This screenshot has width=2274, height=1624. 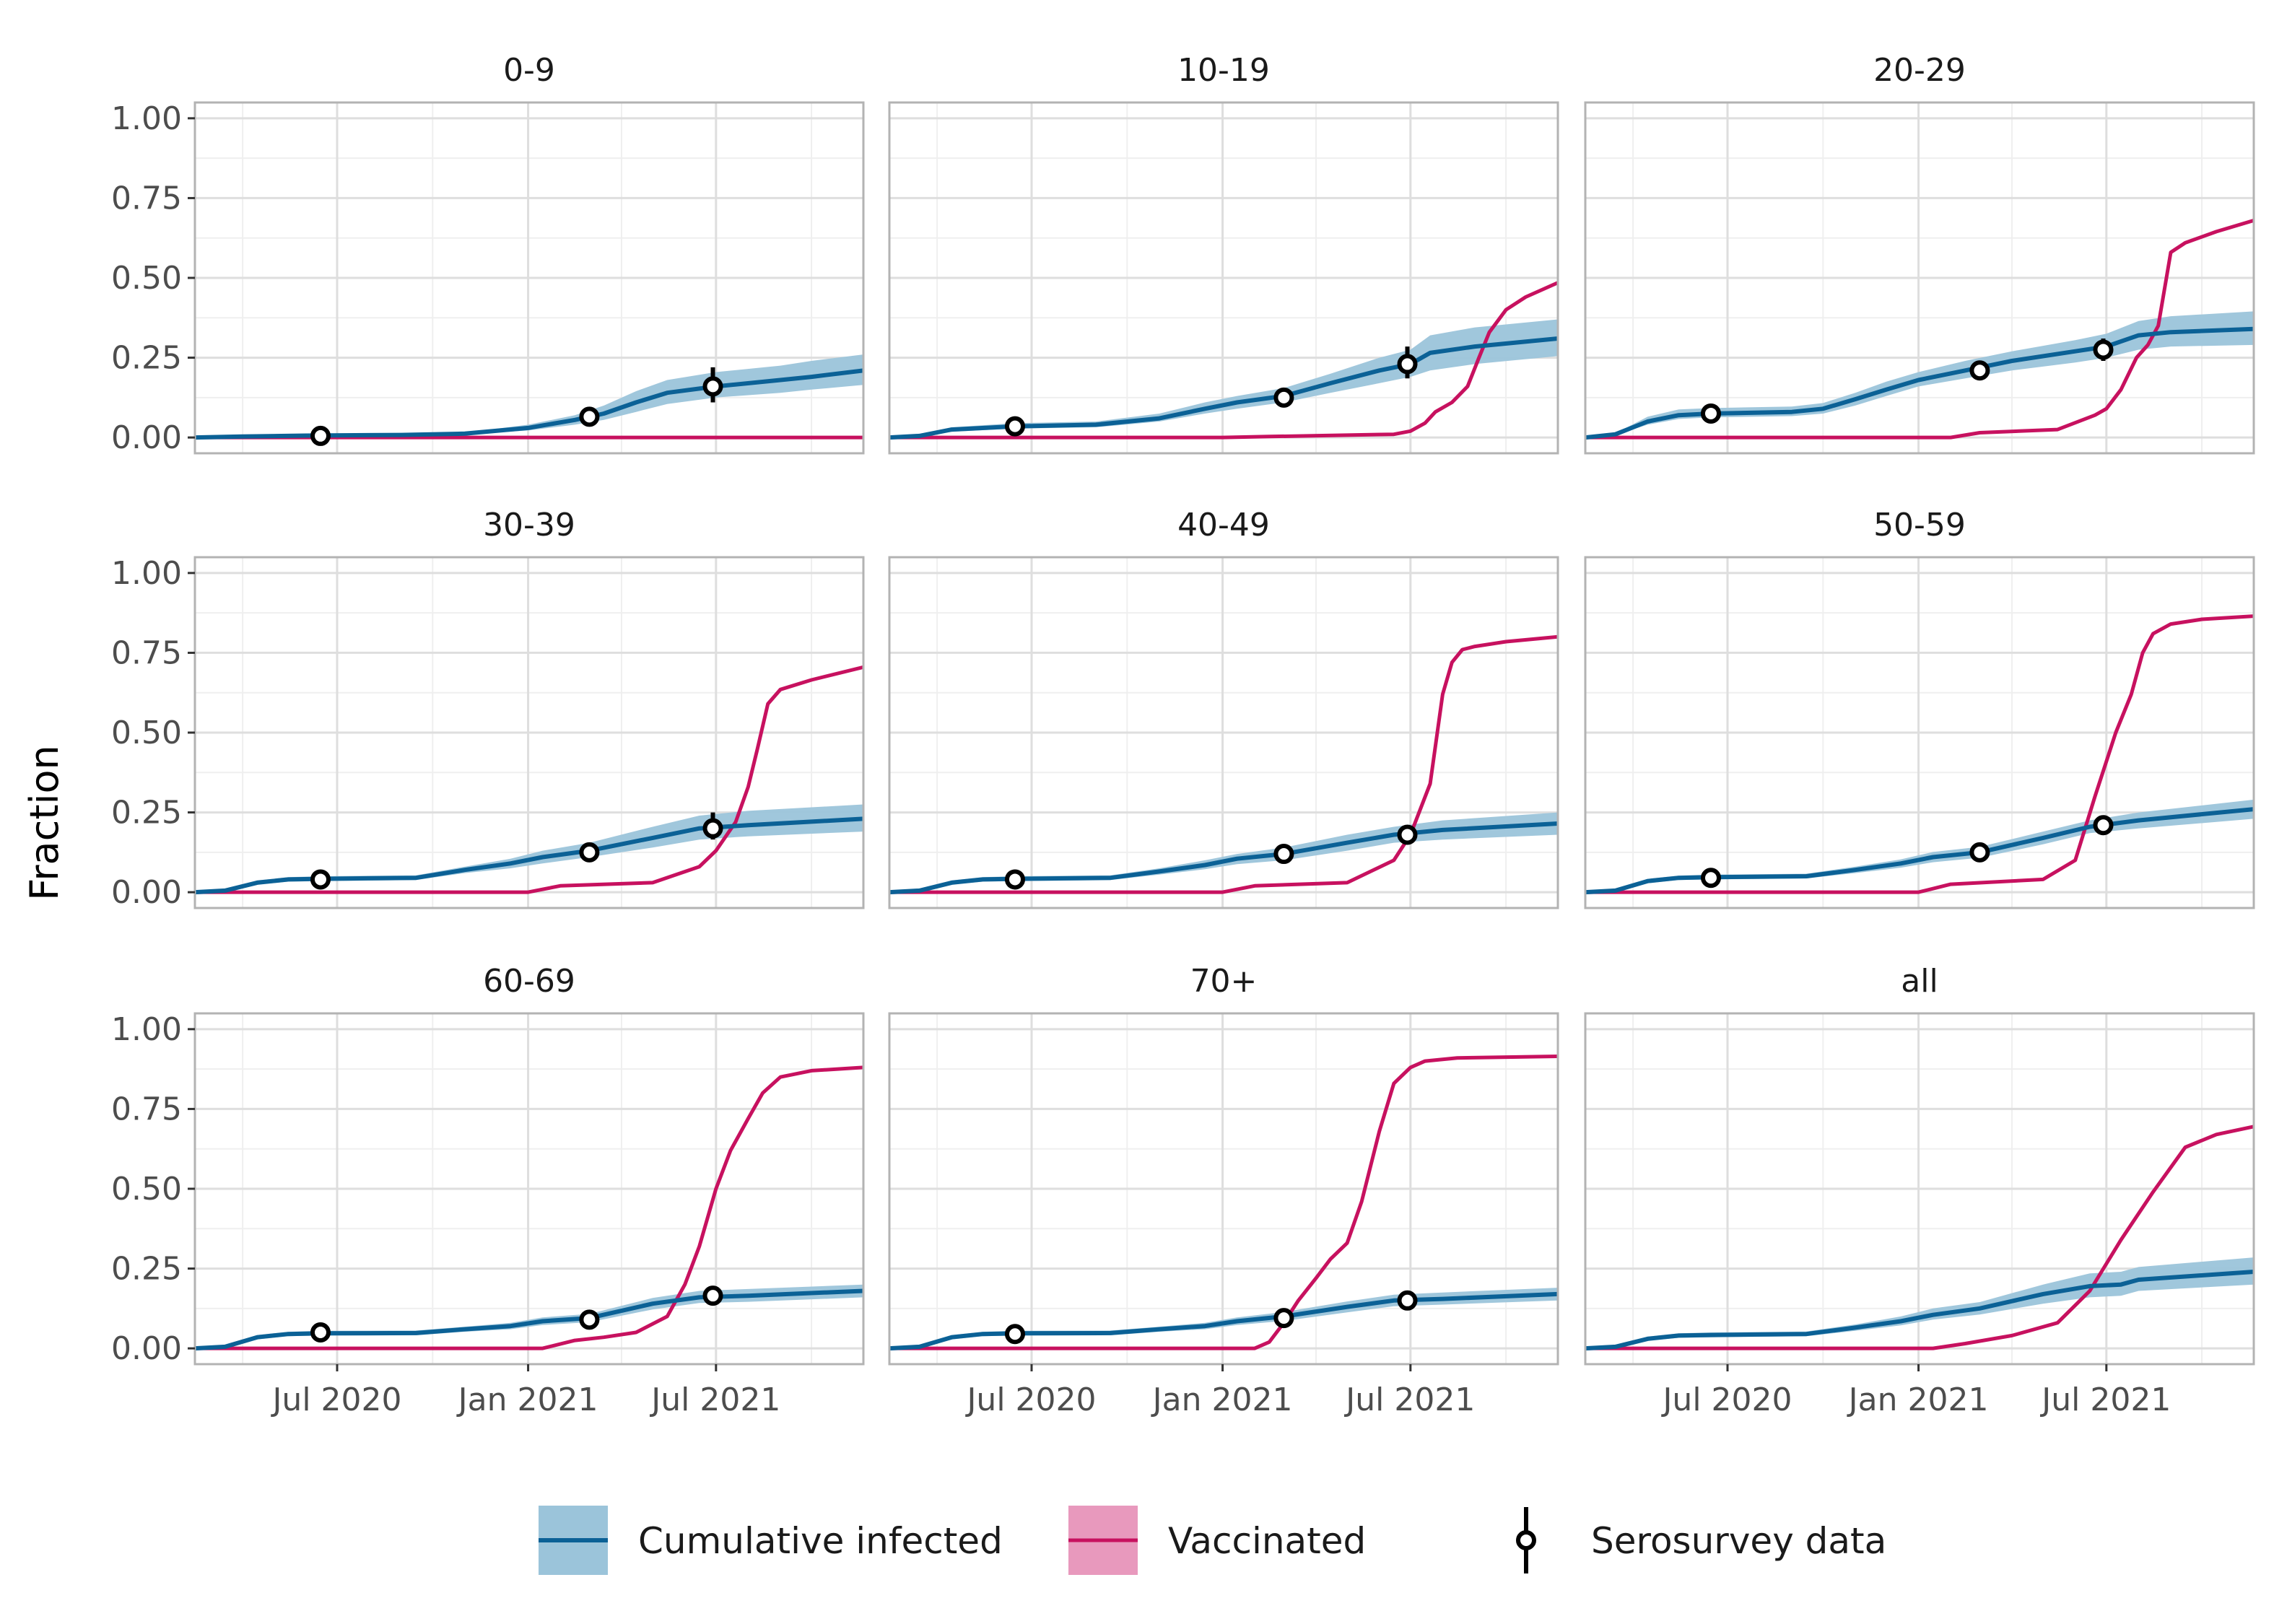 I want to click on panel-title: 20-29, so click(x=1920, y=70).